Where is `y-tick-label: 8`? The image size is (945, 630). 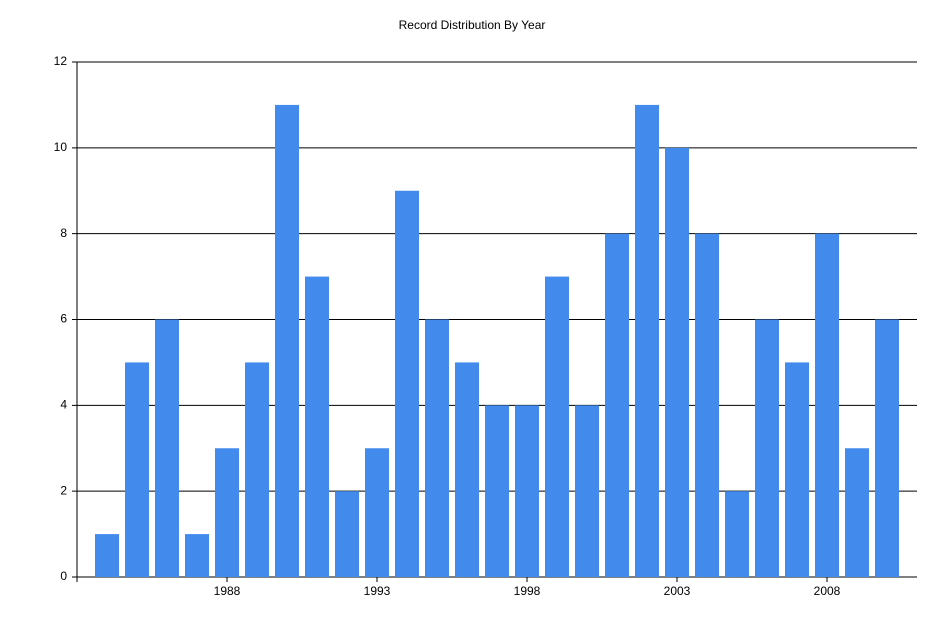 y-tick-label: 8 is located at coordinates (63, 233).